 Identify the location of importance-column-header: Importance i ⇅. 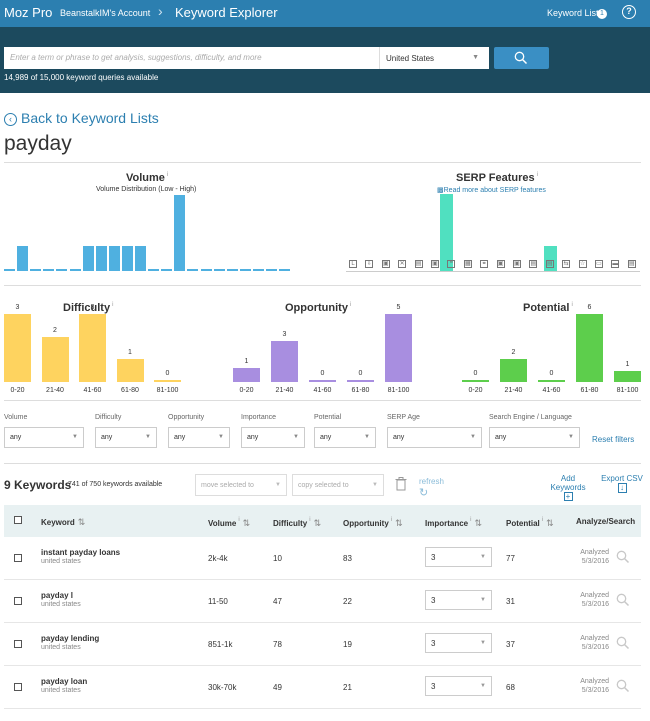
(454, 522).